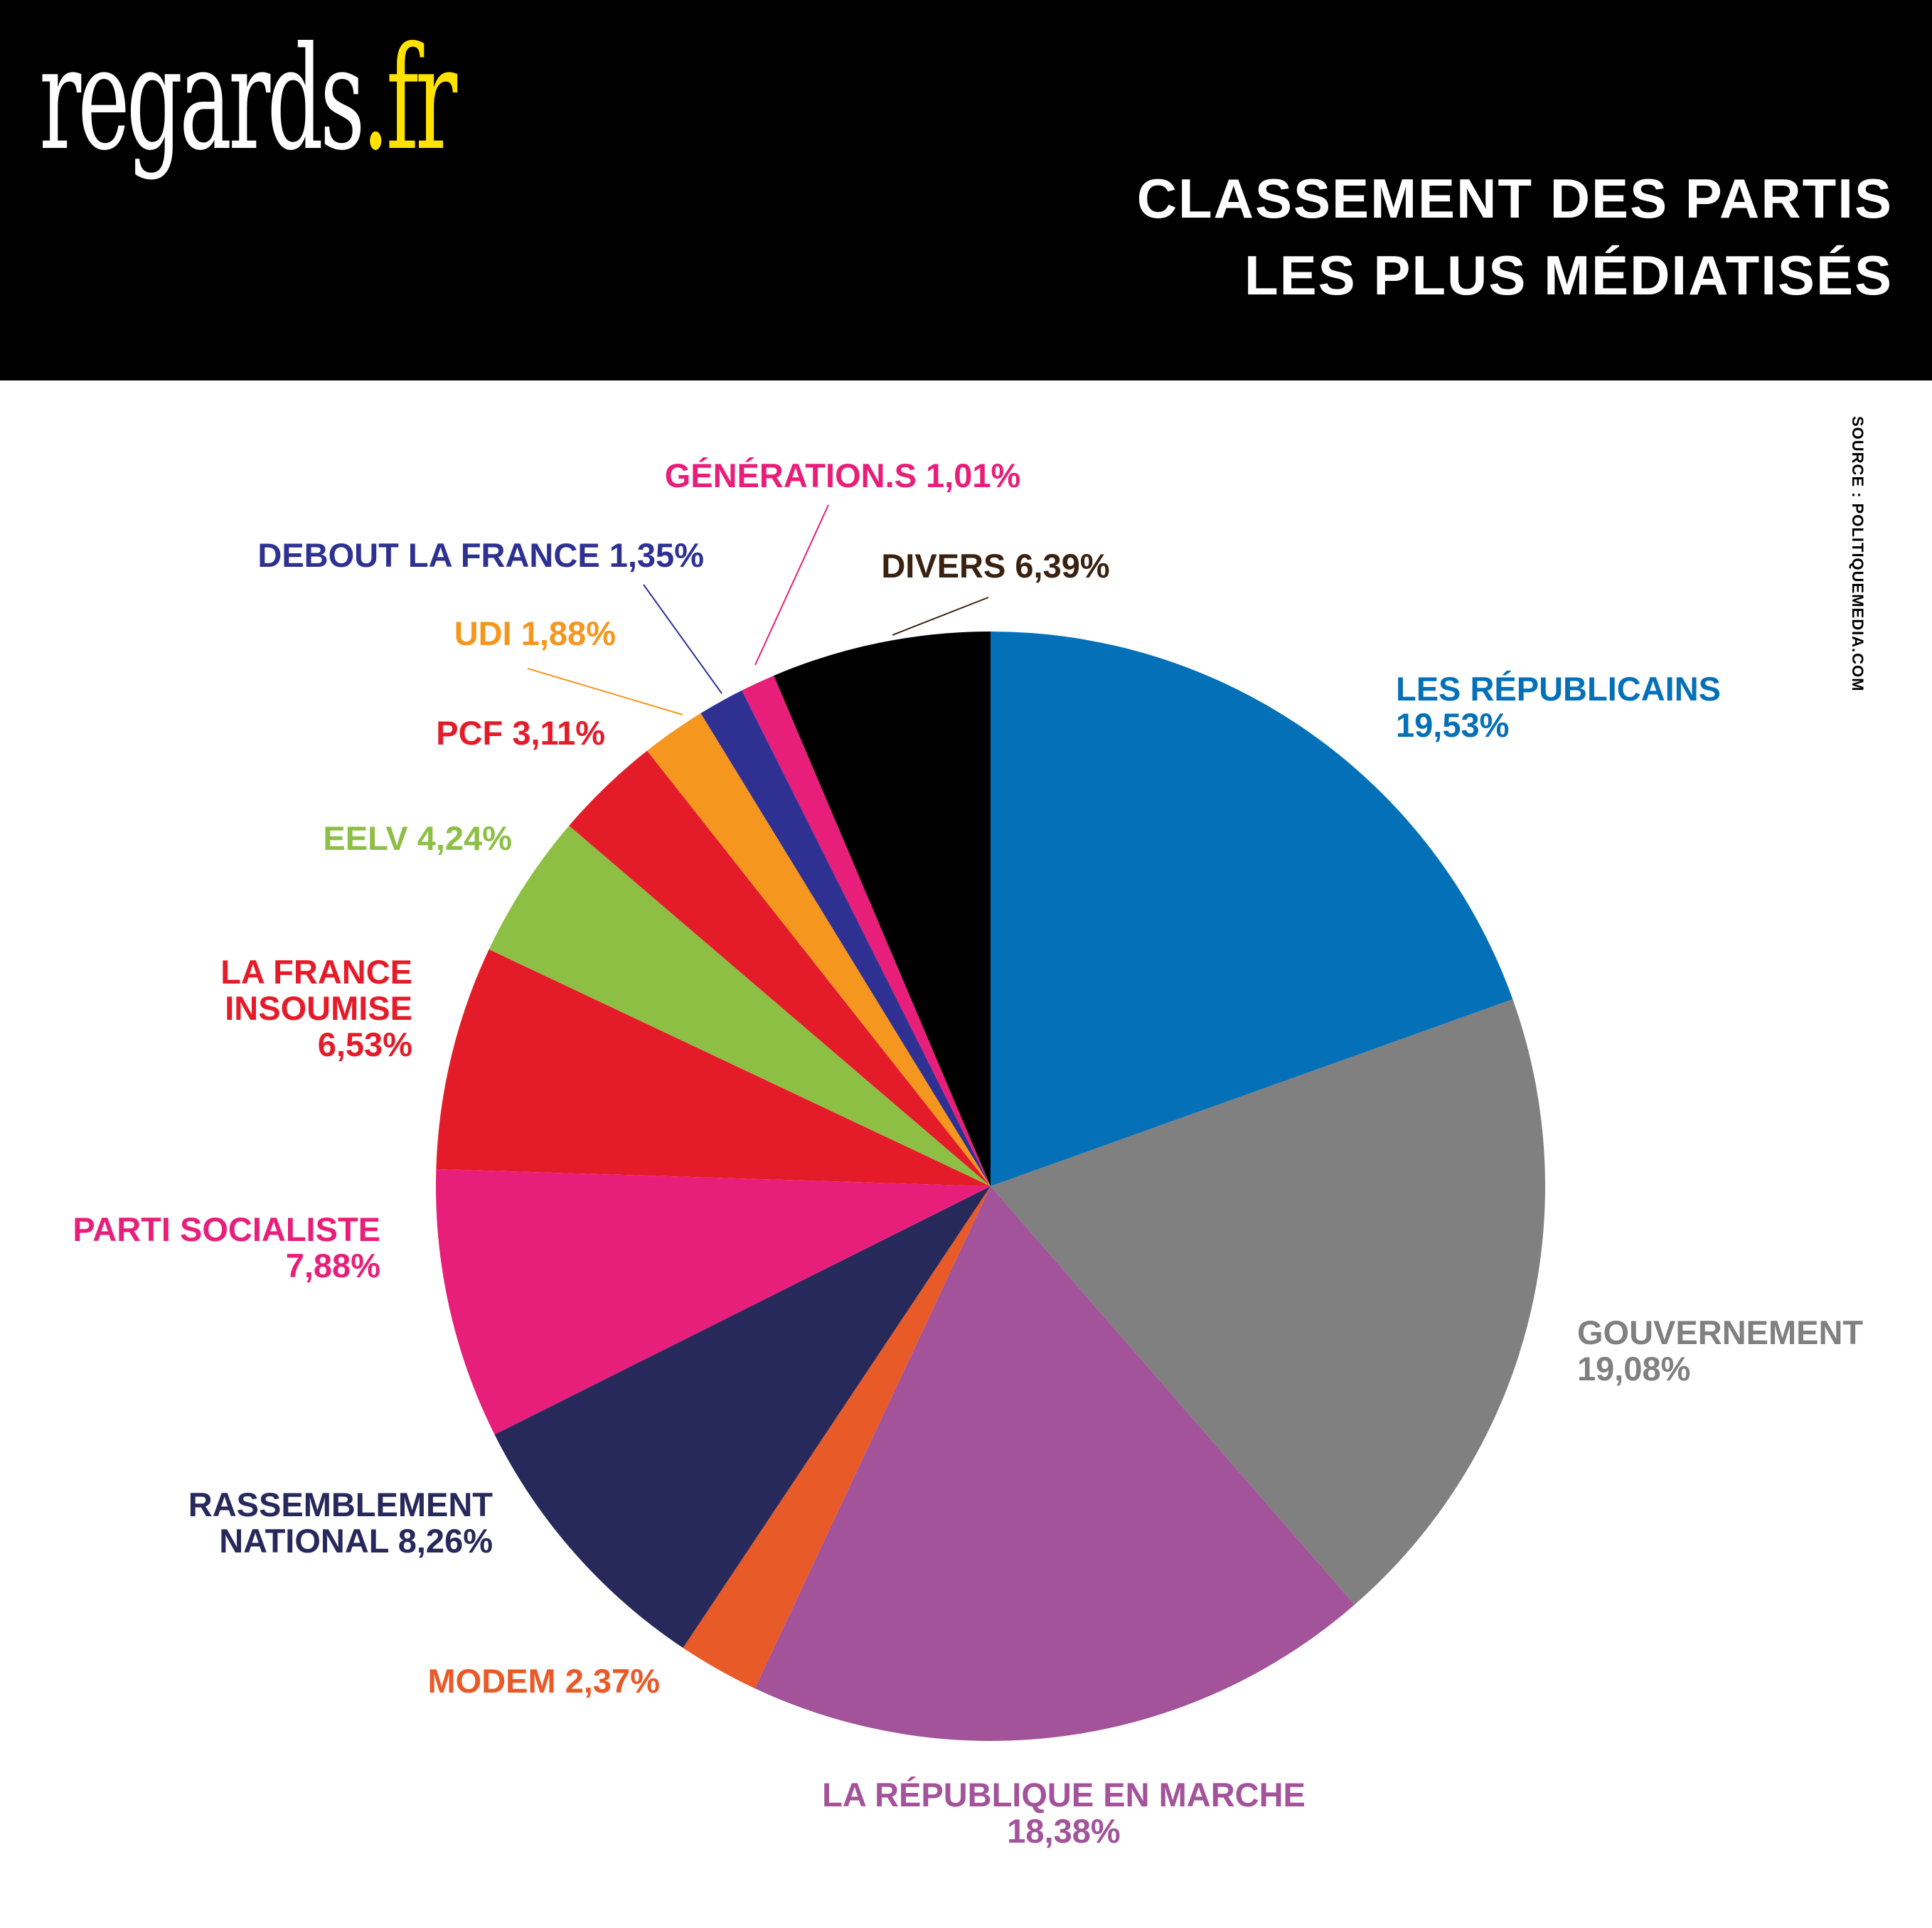  What do you see at coordinates (882, 909) in the screenshot?
I see `slice-divers` at bounding box center [882, 909].